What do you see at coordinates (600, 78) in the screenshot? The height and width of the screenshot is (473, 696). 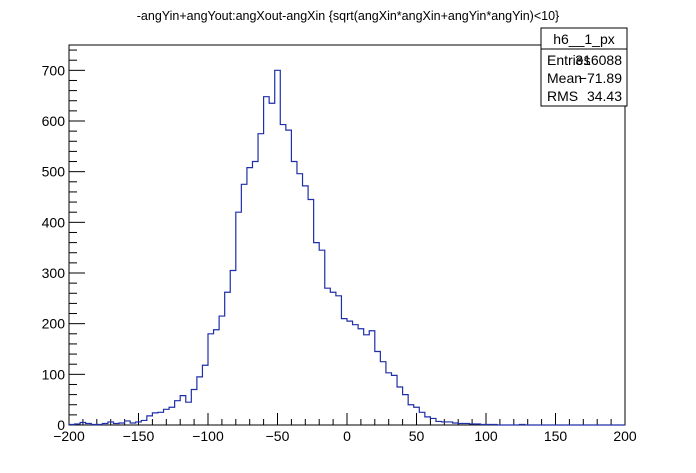 I see `stats-mean-value: −71.89` at bounding box center [600, 78].